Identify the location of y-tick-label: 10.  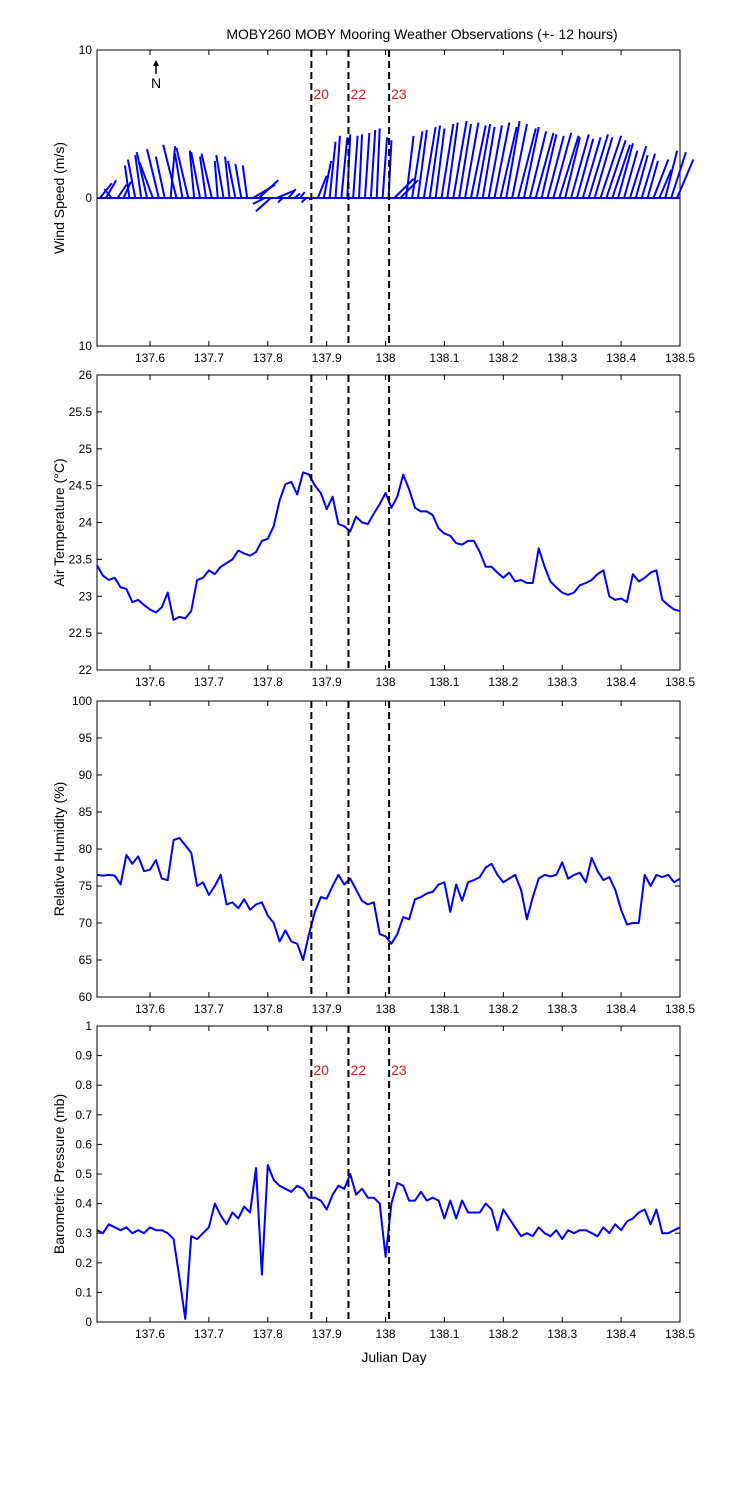
(86, 346).